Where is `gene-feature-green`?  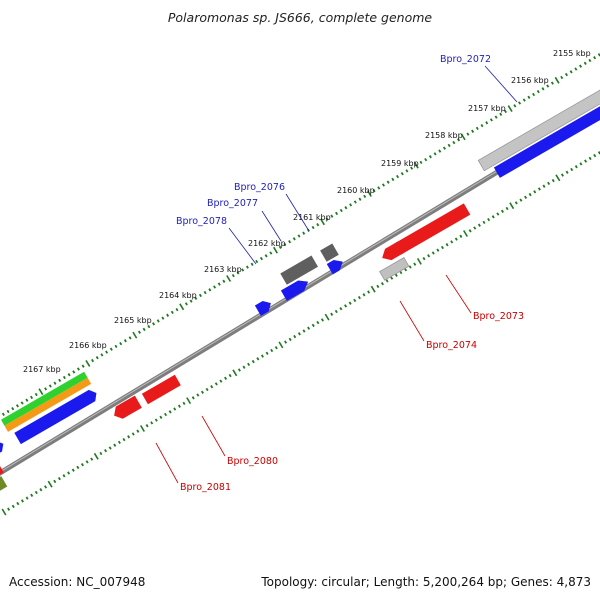 gene-feature-green is located at coordinates (44, 398).